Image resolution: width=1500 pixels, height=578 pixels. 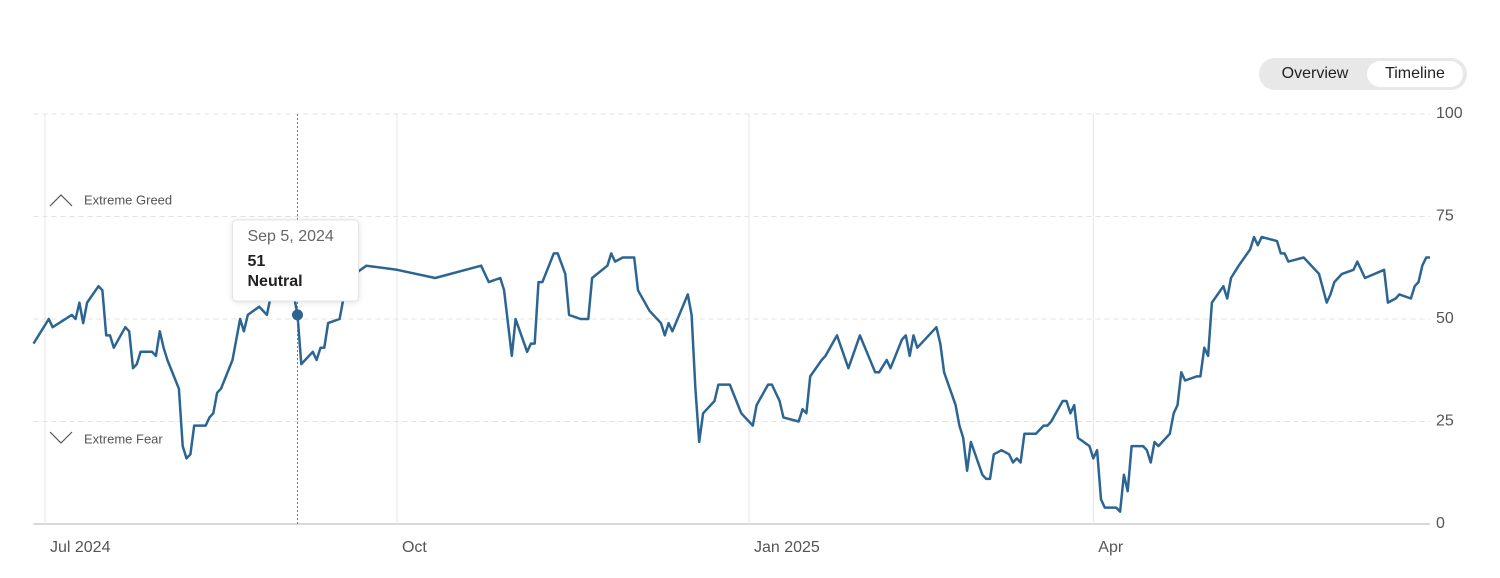 I want to click on view-toggle: Overview Timeline, so click(x=1363, y=74).